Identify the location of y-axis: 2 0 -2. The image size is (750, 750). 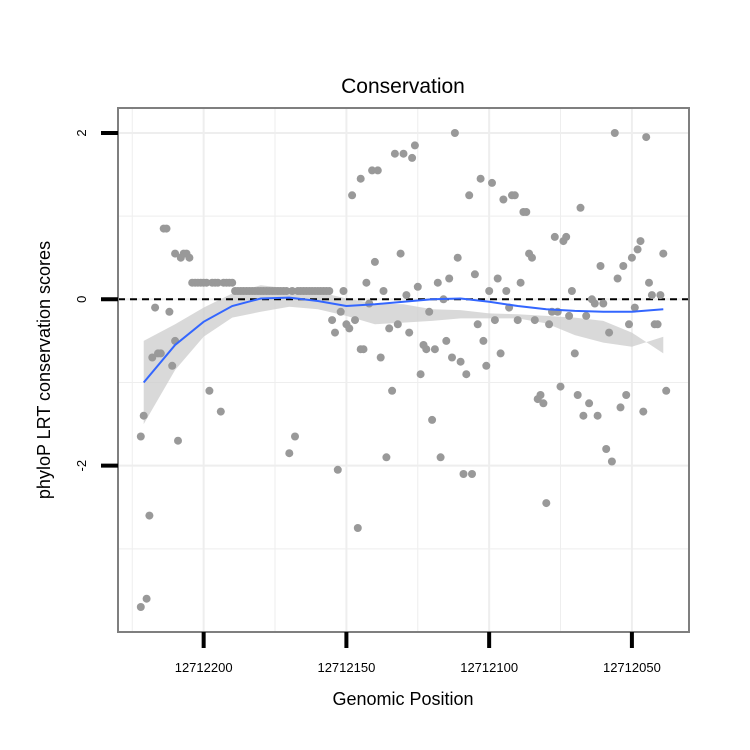
(96, 300).